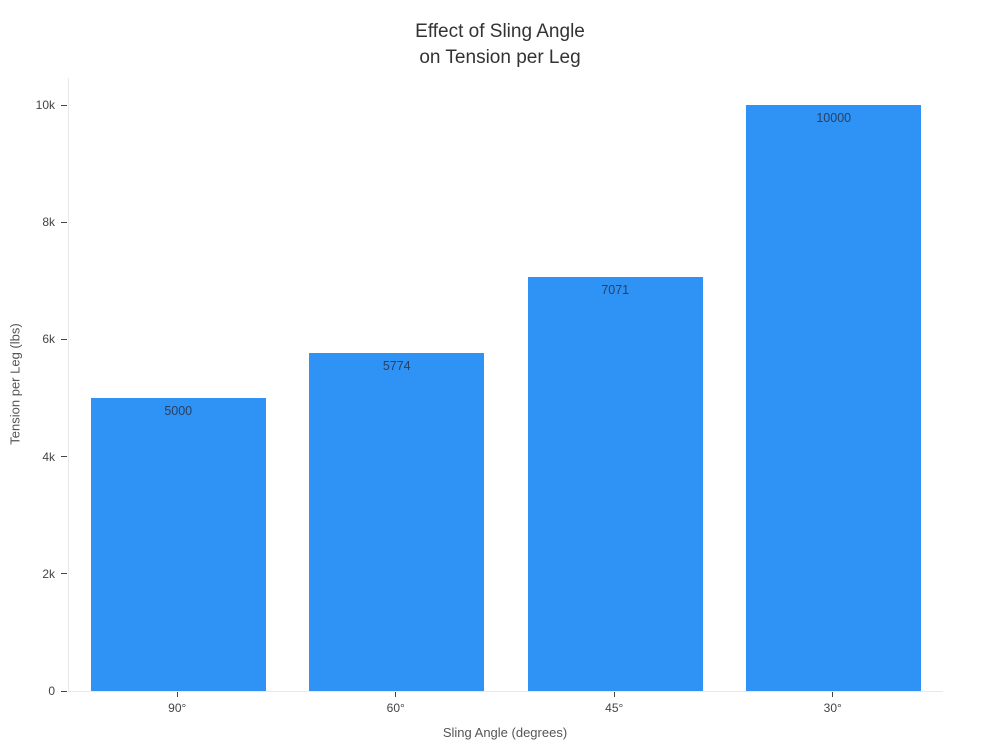  Describe the element at coordinates (178, 544) in the screenshot. I see `bar-90°: 5000` at that location.